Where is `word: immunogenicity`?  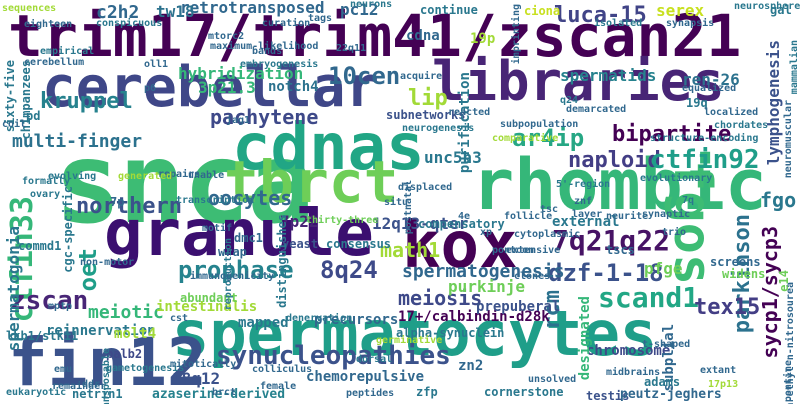 word: immunogenicity is located at coordinates (232, 276).